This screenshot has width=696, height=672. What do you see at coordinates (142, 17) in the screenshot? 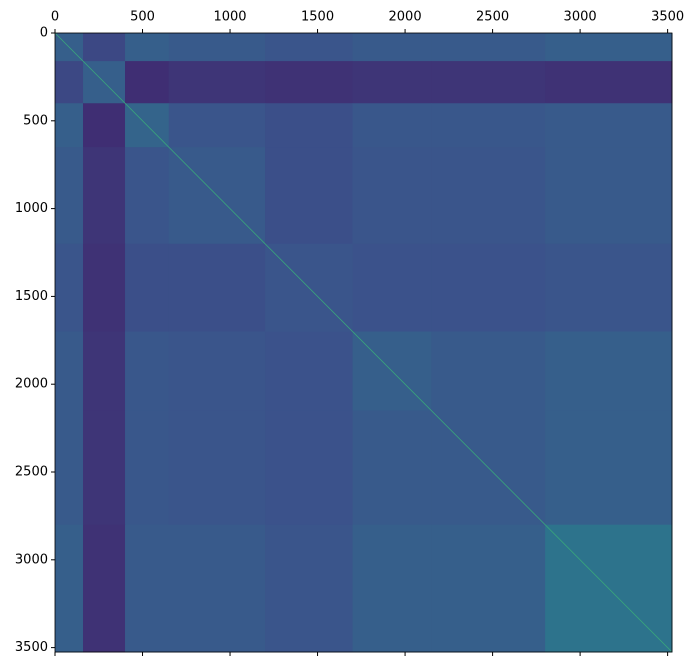
I see `x-tick-label: 500` at bounding box center [142, 17].